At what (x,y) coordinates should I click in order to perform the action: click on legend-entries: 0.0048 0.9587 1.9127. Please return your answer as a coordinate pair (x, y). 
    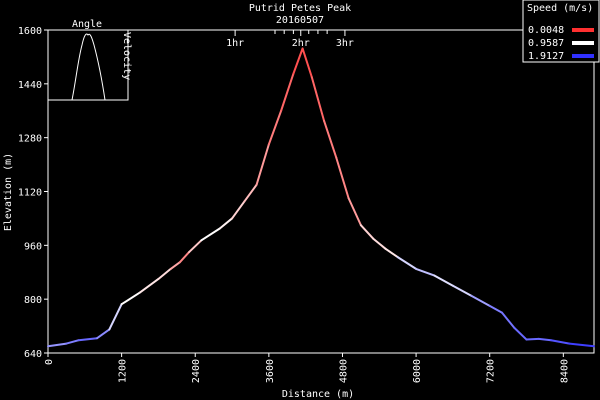
    Looking at the image, I should click on (561, 43).